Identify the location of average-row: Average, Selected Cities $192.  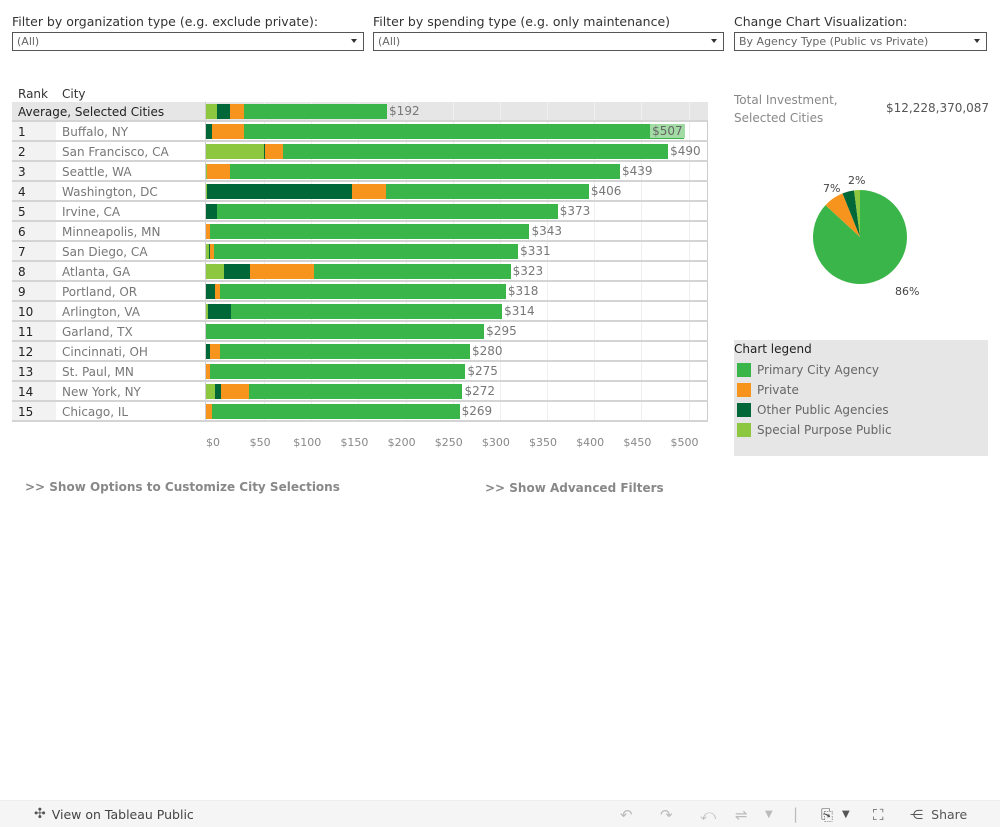
(360, 112).